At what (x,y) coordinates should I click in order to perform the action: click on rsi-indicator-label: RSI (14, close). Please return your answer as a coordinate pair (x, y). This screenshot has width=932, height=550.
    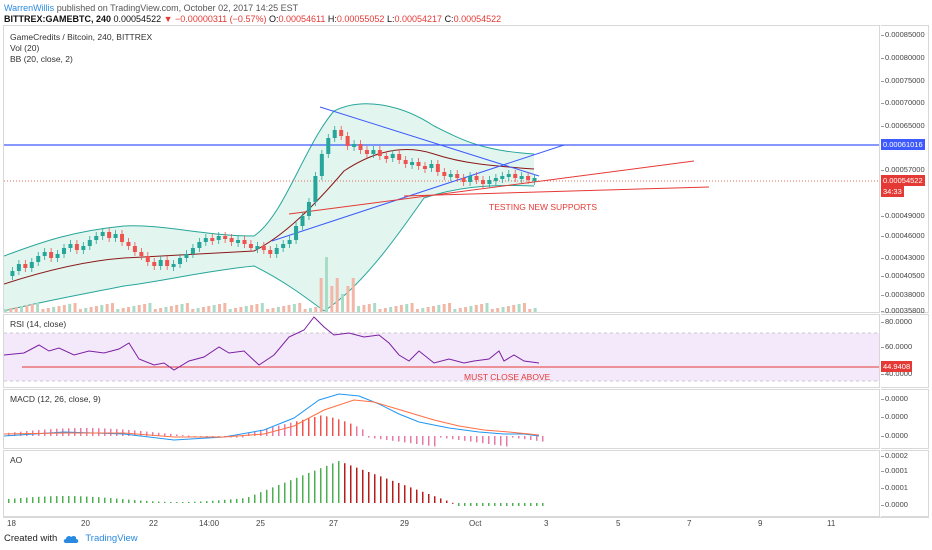
    Looking at the image, I should click on (38, 324).